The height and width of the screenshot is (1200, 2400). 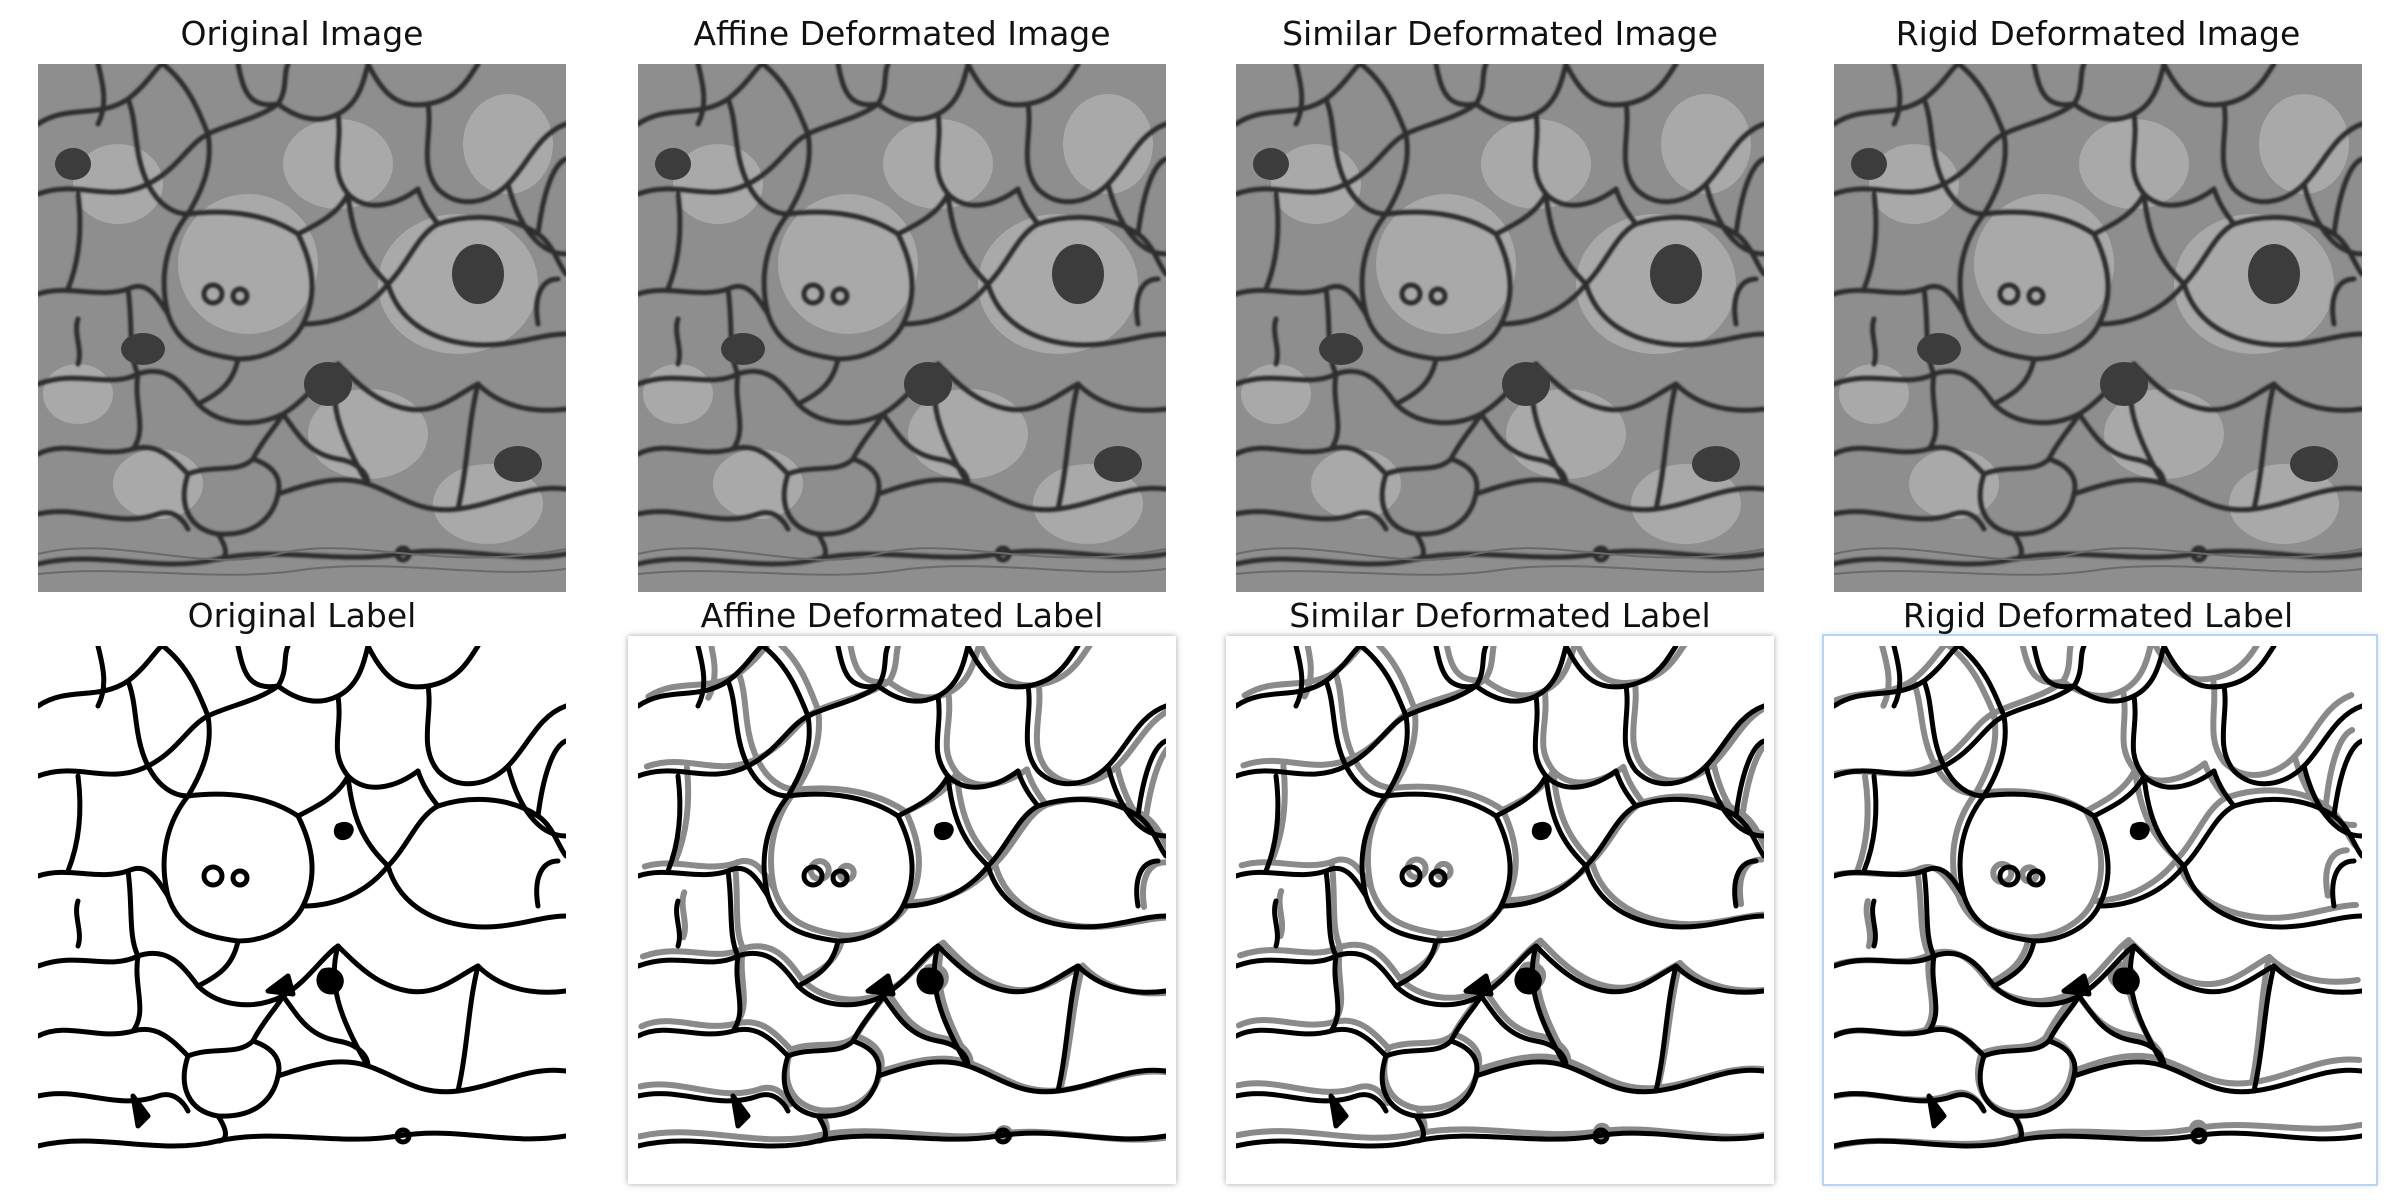 I want to click on similar-deformated-image, so click(x=1500, y=328).